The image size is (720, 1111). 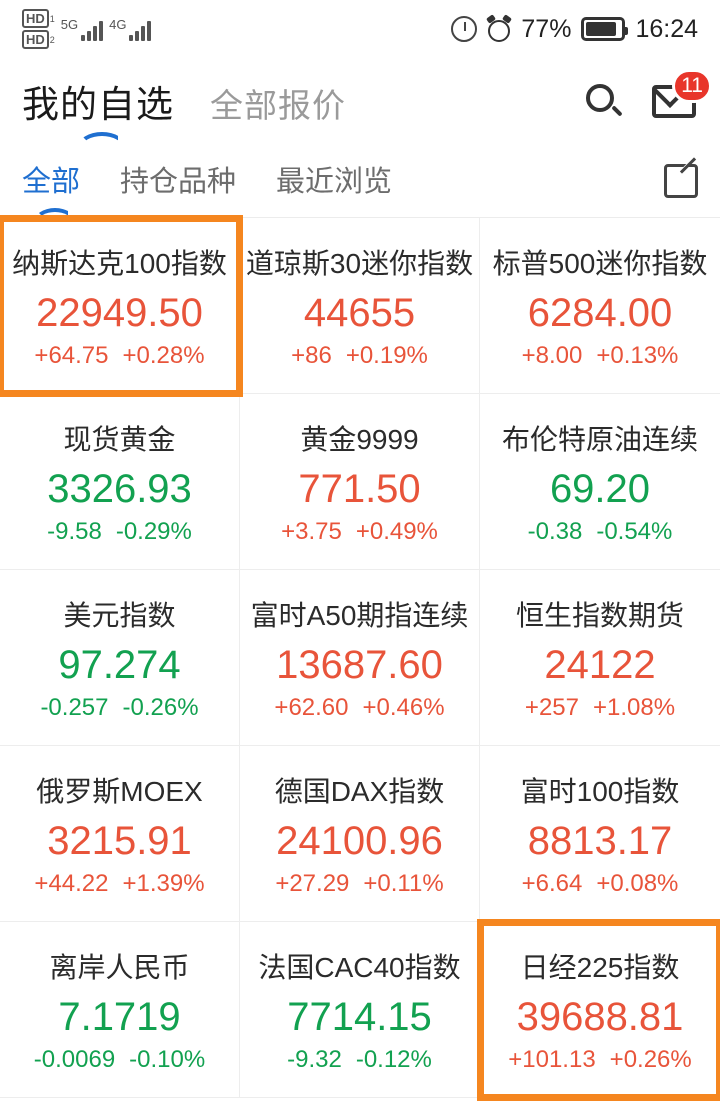 I want to click on tab-holdings-label: 持仓品种, so click(x=178, y=181).